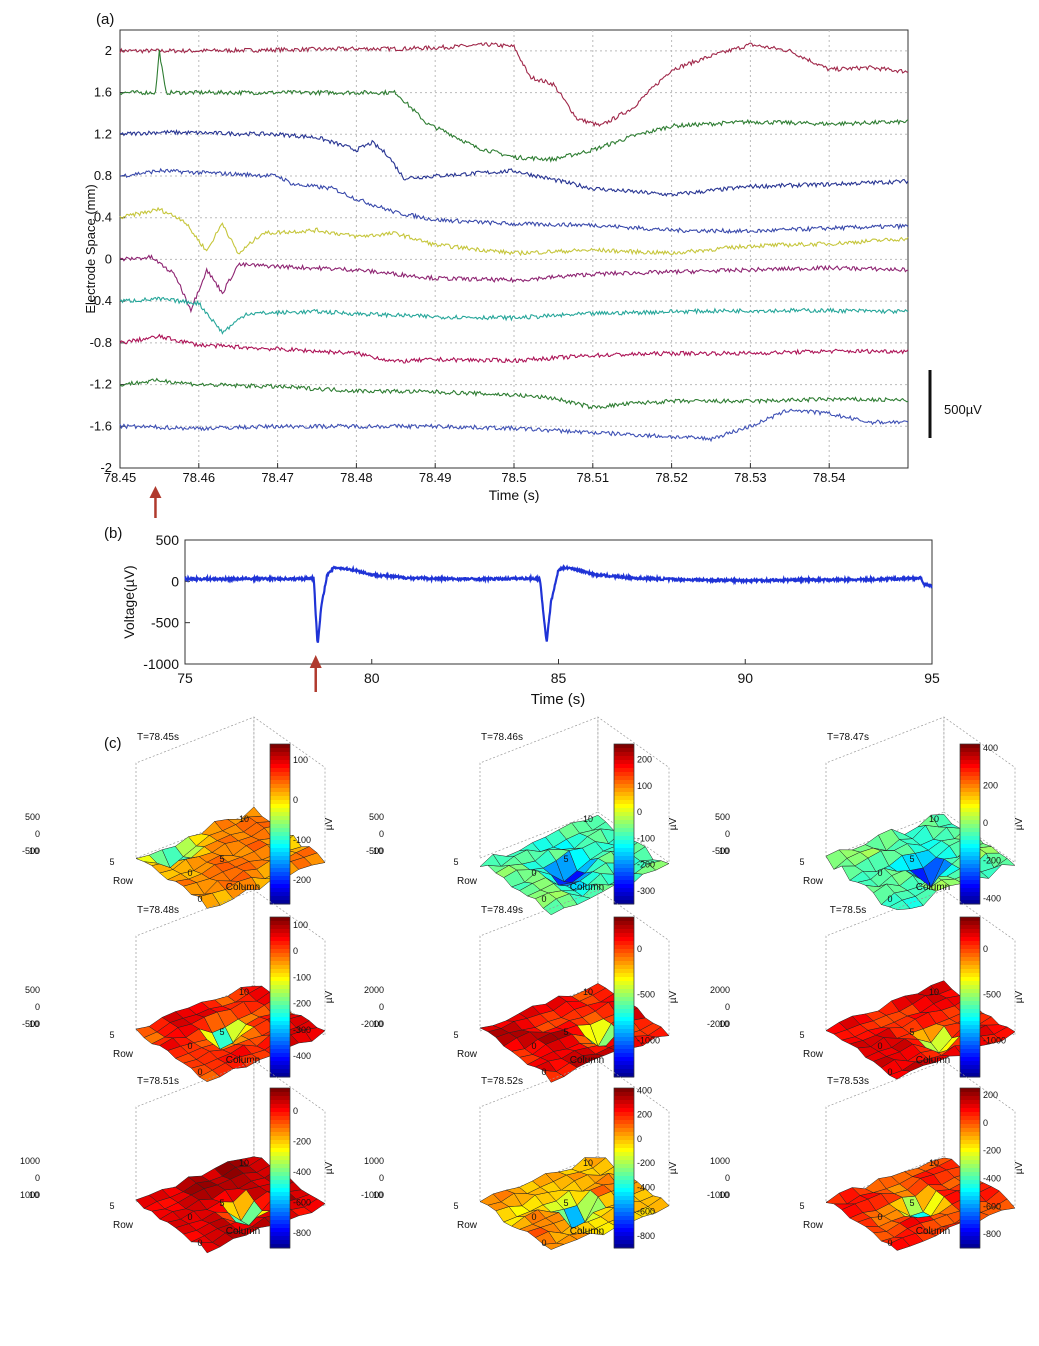 The height and width of the screenshot is (1346, 1039). Describe the element at coordinates (302, 1202) in the screenshot. I see `colorbar-tick-label: -600` at that location.